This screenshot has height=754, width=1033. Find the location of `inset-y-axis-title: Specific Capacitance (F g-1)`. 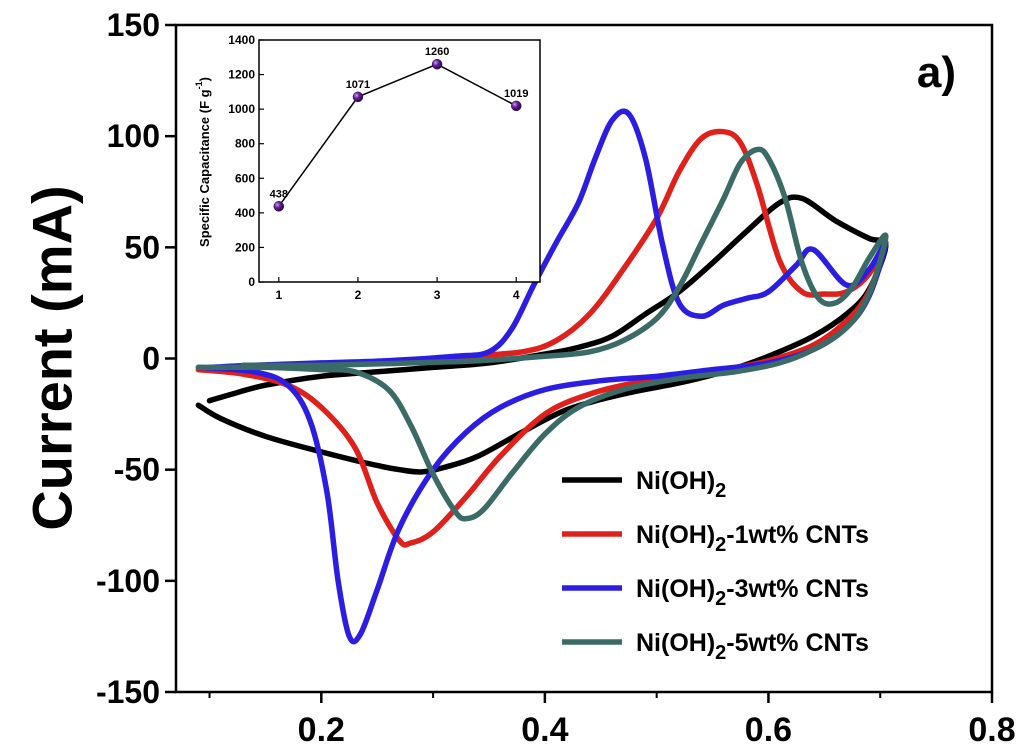

inset-y-axis-title: Specific Capacitance (F g-1) is located at coordinates (203, 162).